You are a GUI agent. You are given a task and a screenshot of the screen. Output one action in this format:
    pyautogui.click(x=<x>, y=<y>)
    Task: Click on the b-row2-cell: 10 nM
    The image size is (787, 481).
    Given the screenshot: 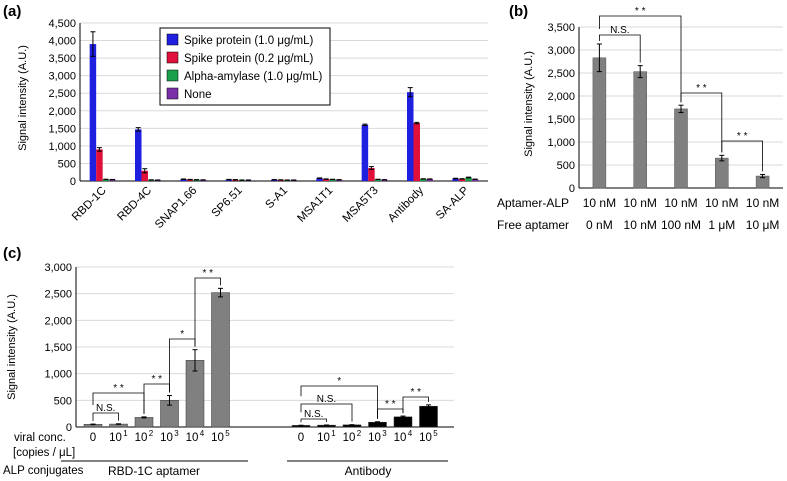 What is the action you would take?
    pyautogui.click(x=640, y=225)
    